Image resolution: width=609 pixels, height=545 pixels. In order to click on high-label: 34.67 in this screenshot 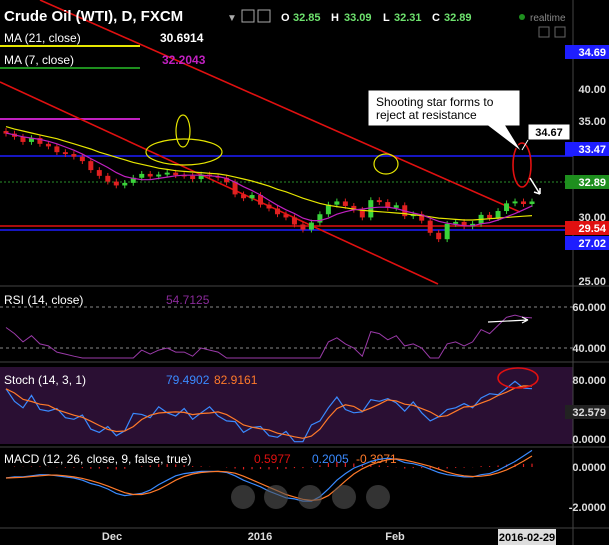, I will do `click(549, 133)`.